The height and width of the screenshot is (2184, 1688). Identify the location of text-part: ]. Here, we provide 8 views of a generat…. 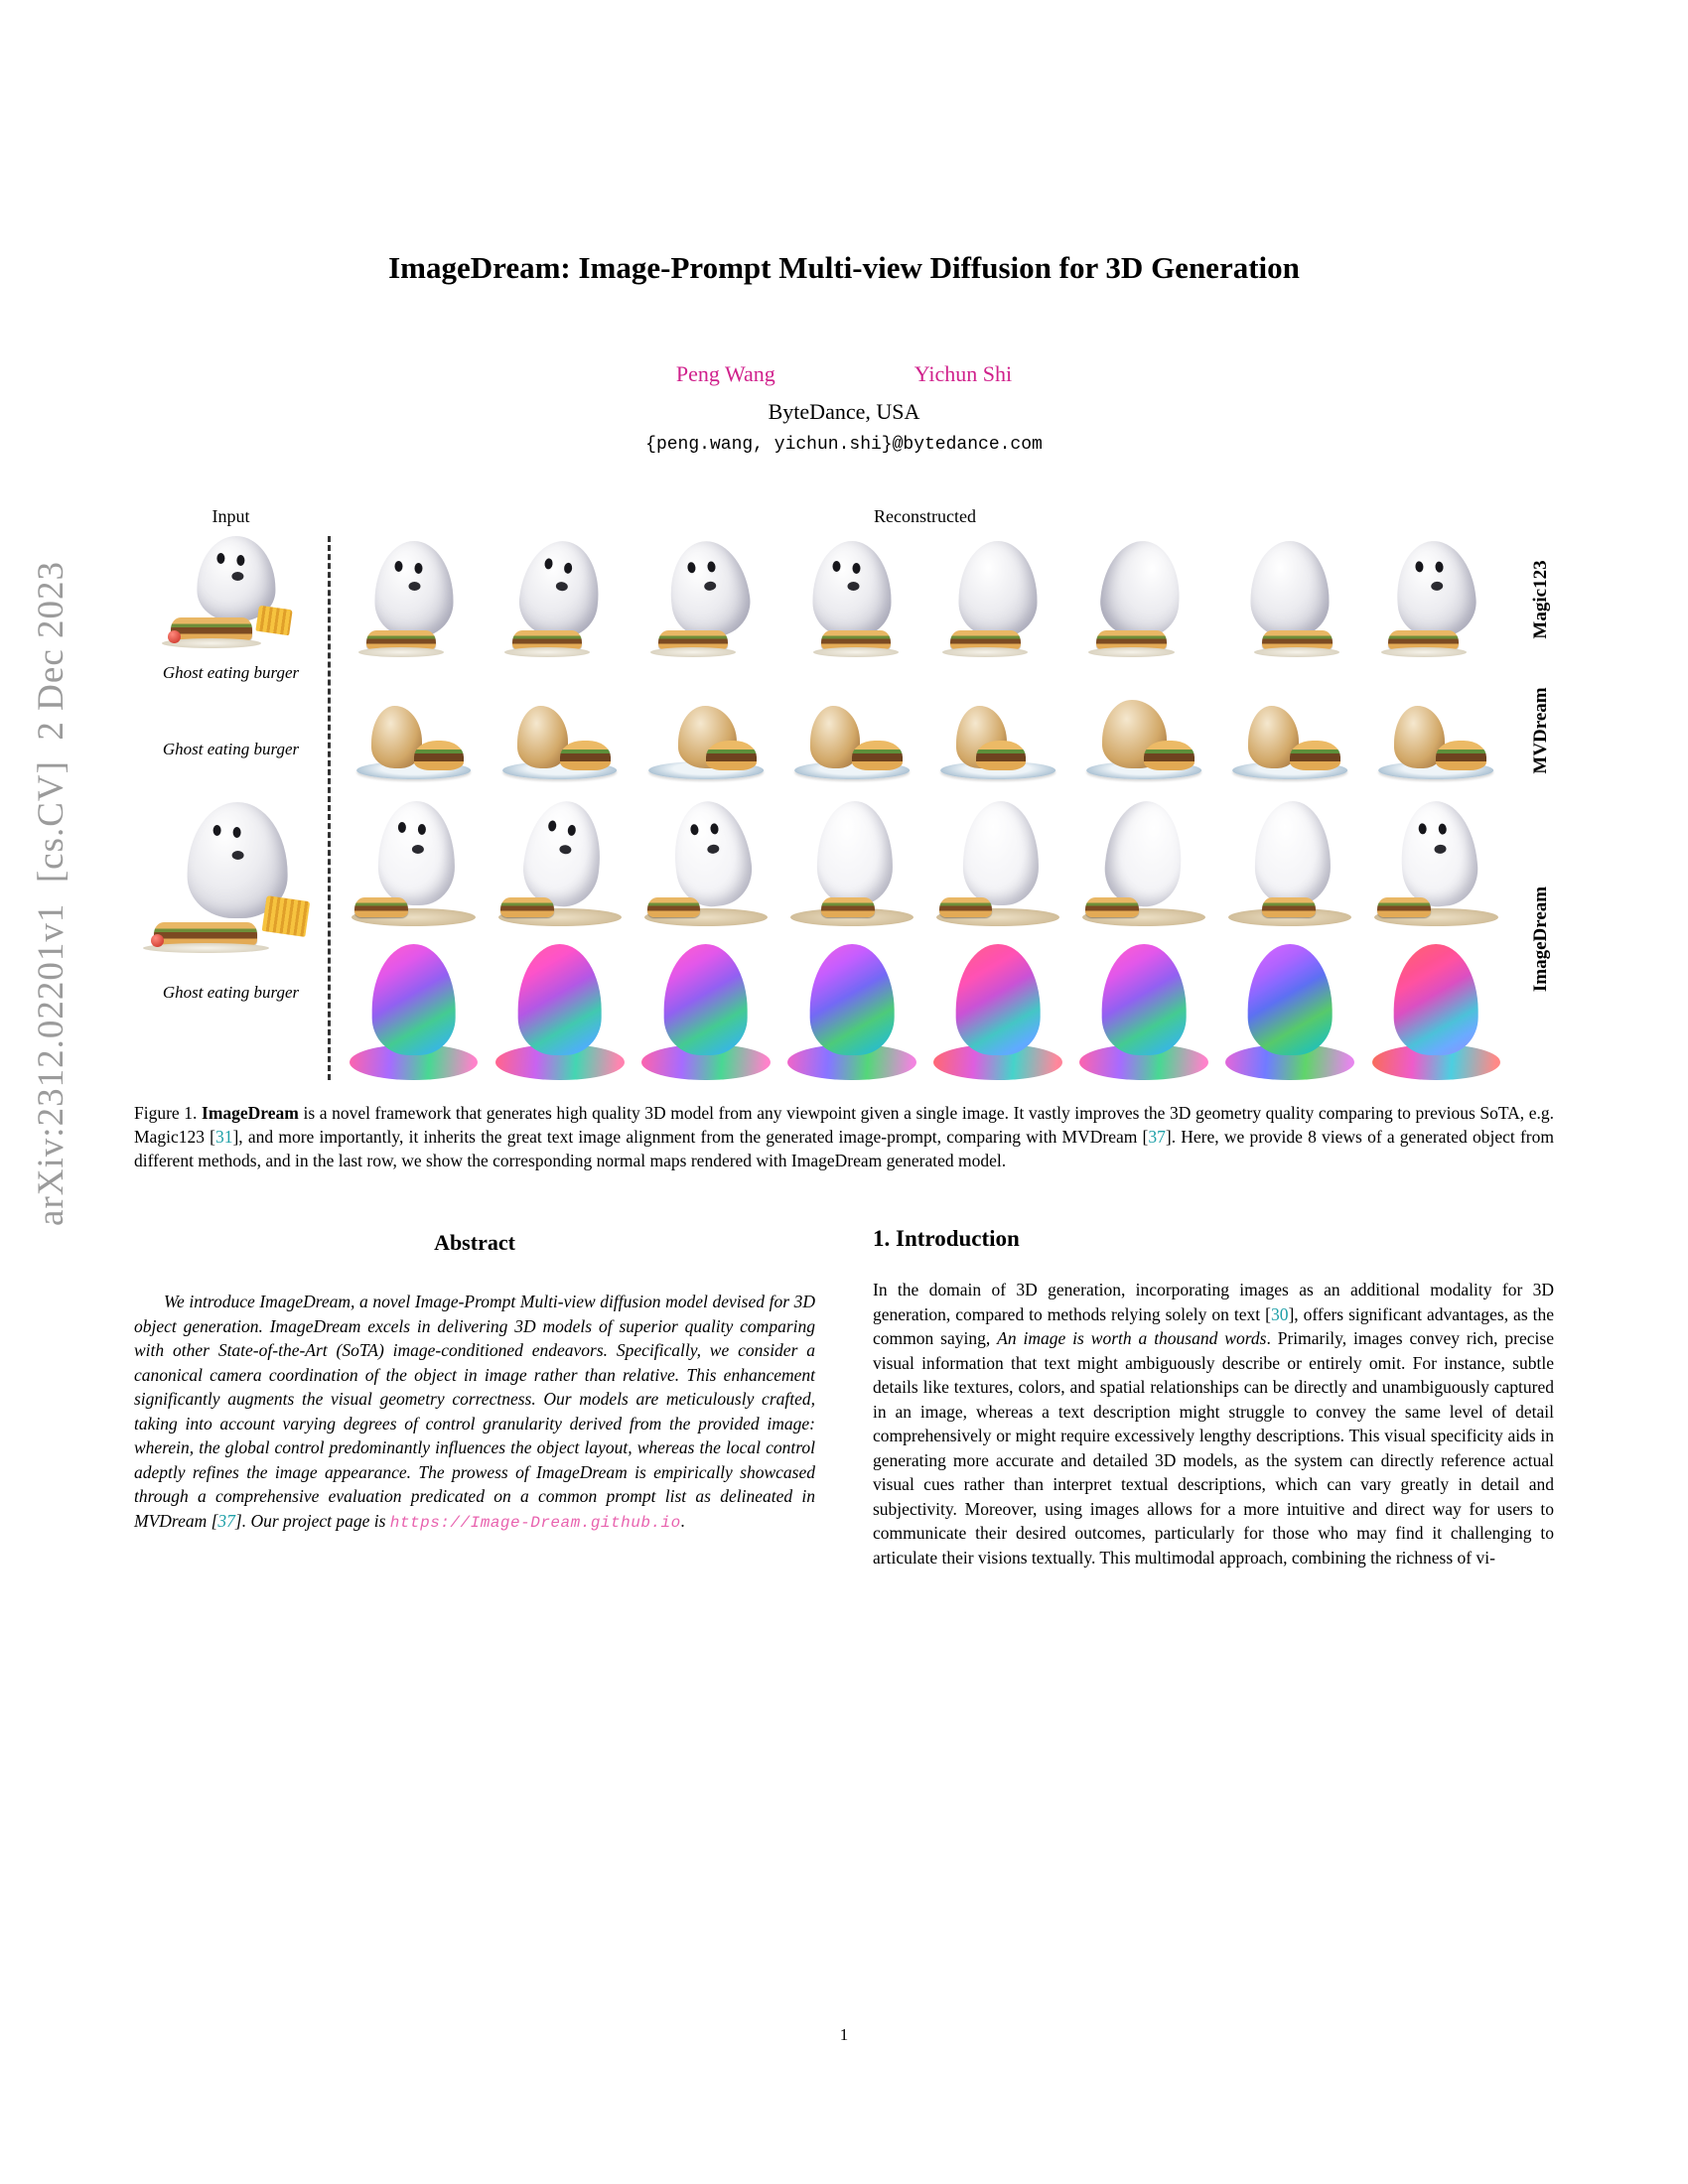
(844, 1148).